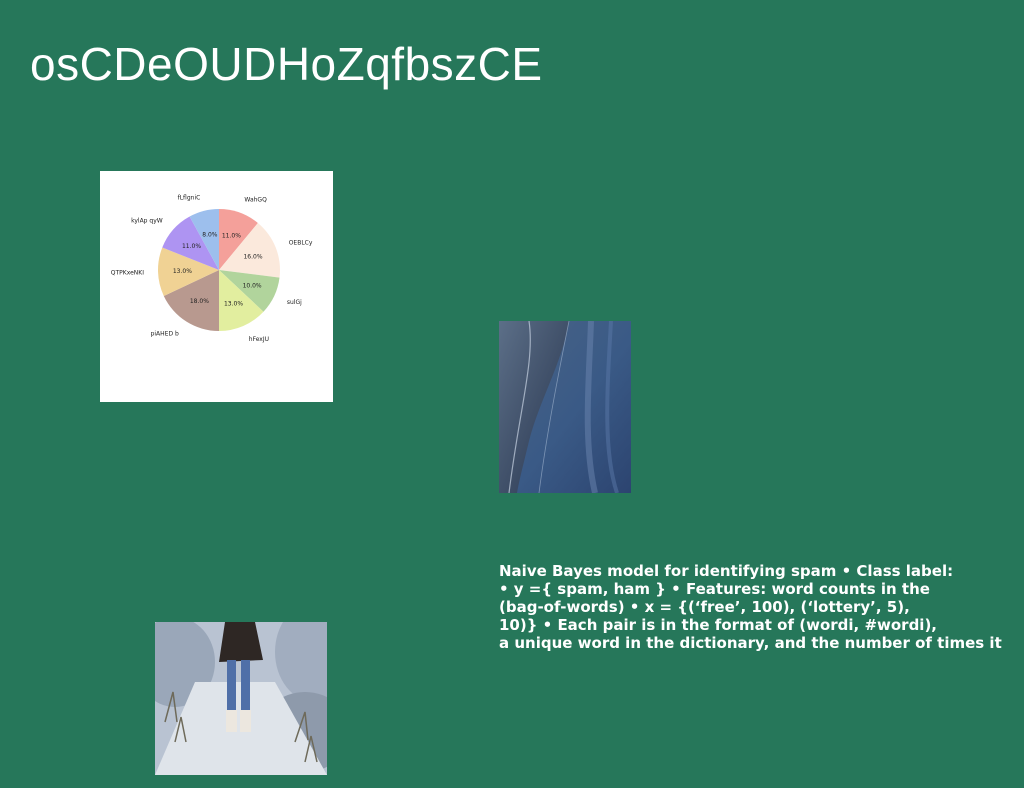  I want to click on pie-category-label: OEBLCy, so click(301, 242).